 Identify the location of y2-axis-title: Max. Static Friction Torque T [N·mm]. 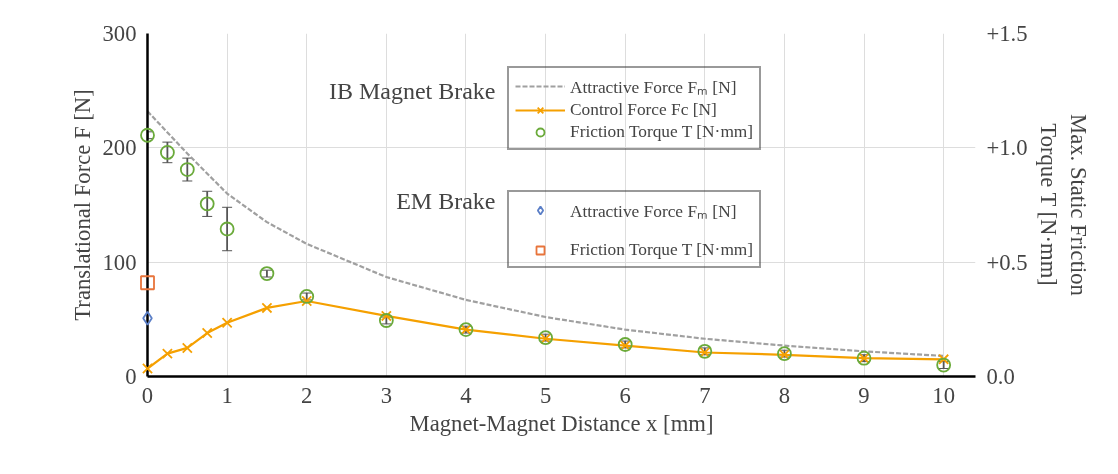
(1063, 205).